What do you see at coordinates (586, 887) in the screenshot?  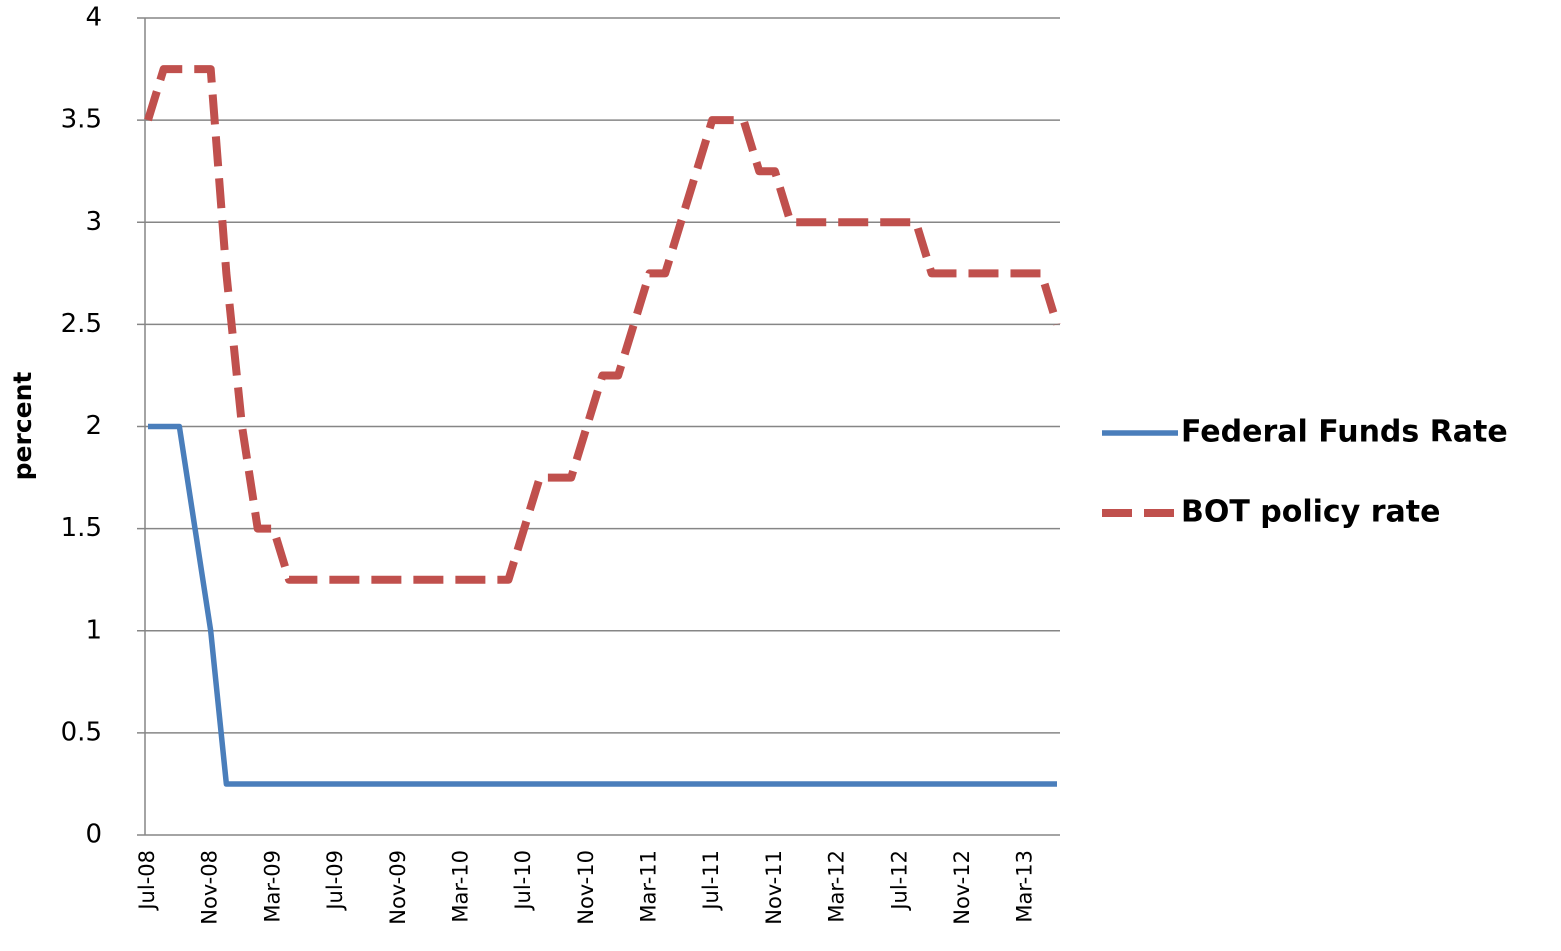 I see `x-tick-label: Nov-10` at bounding box center [586, 887].